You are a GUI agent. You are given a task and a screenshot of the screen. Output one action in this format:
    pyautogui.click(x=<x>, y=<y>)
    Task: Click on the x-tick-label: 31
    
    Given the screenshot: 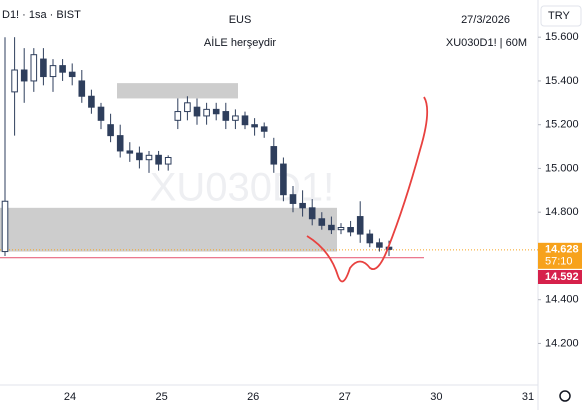 What is the action you would take?
    pyautogui.click(x=528, y=397)
    